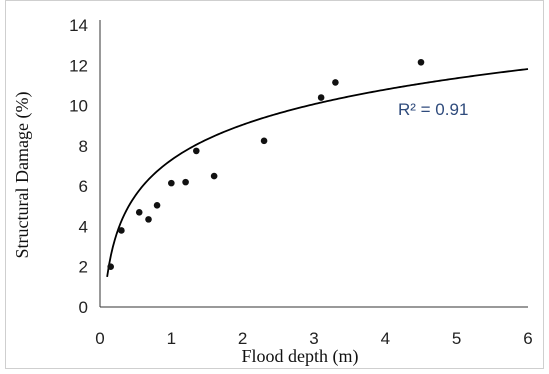 This screenshot has height=374, width=549. Describe the element at coordinates (83, 186) in the screenshot. I see `y-tick-label: 6` at that location.